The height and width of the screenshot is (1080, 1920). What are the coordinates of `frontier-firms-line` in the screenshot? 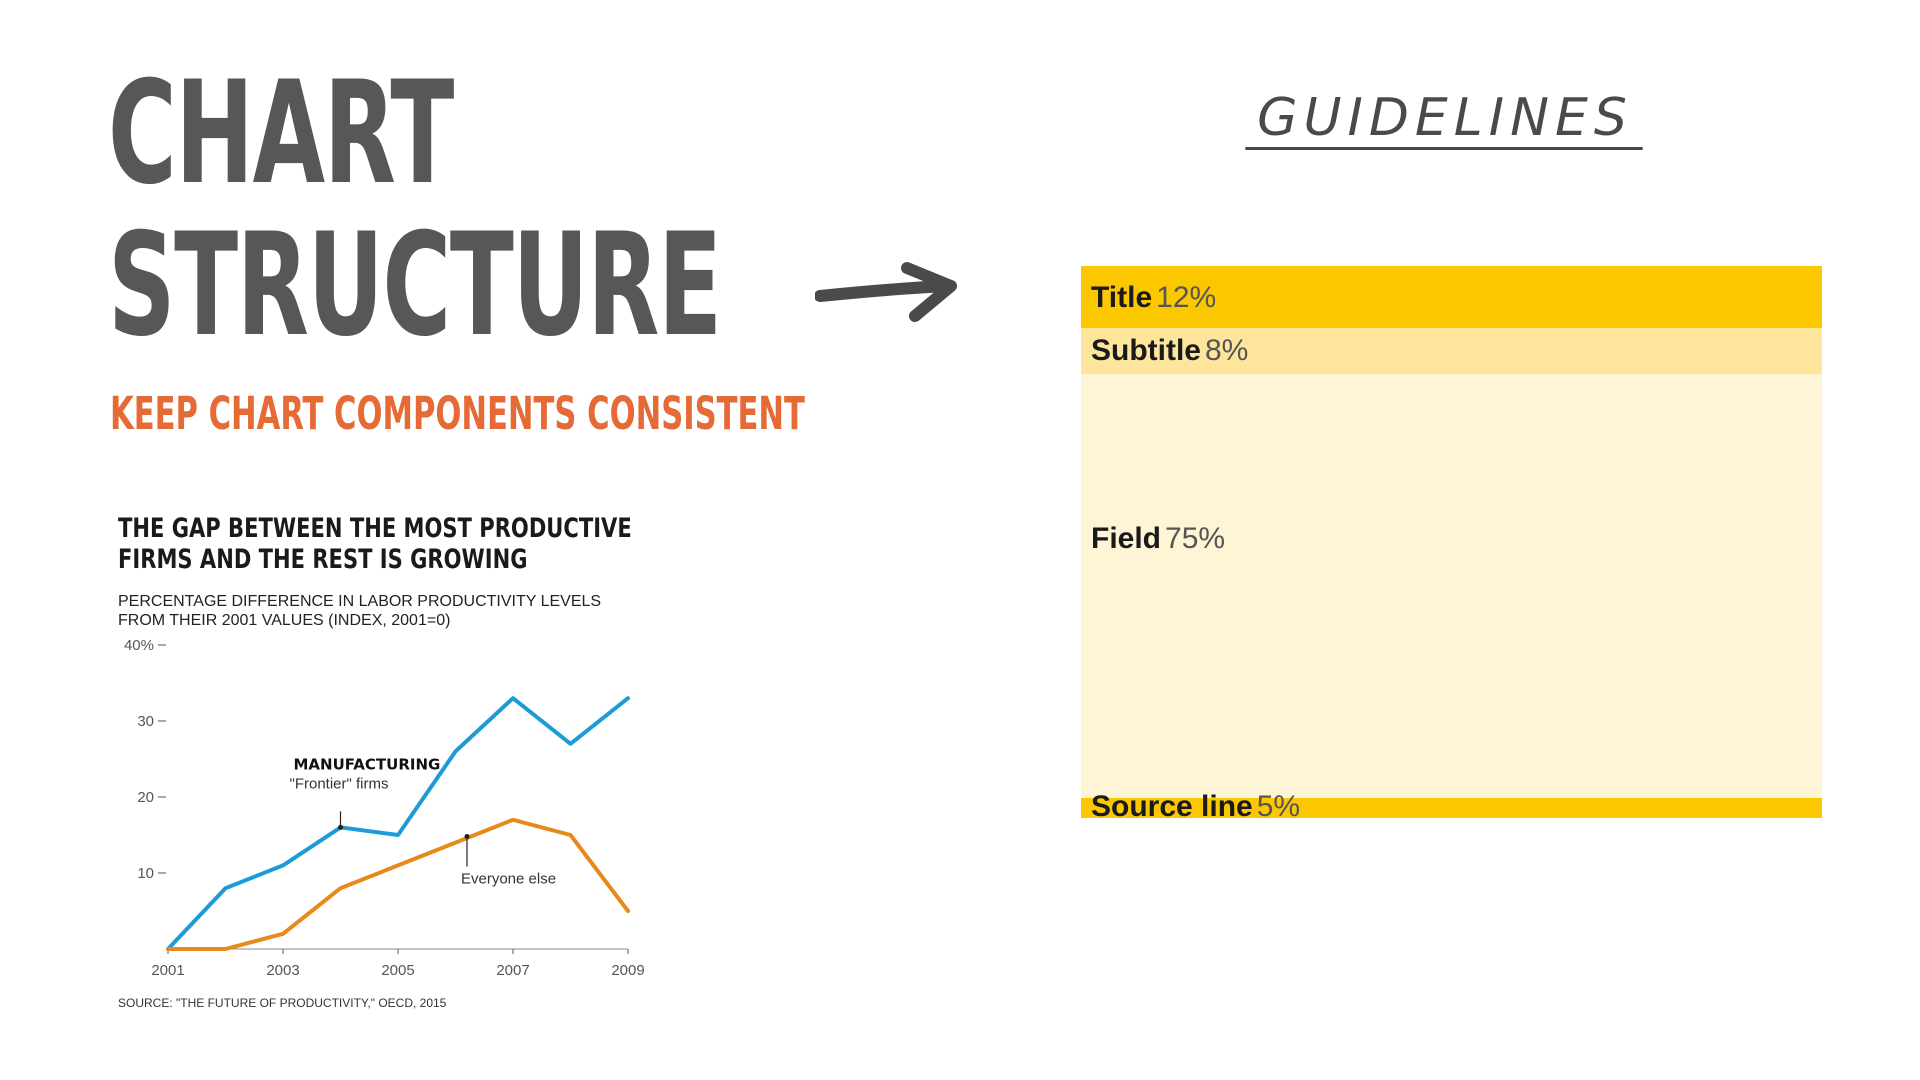 It's located at (398, 823).